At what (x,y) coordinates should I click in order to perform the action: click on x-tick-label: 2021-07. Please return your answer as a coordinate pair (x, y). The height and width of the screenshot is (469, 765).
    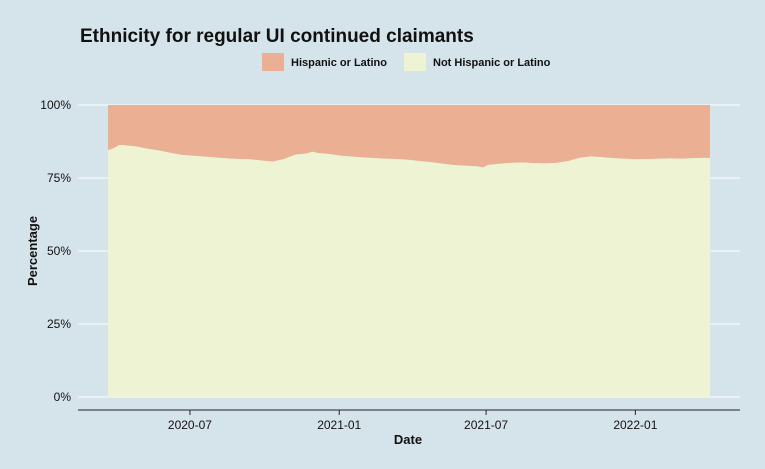
    Looking at the image, I should click on (486, 425).